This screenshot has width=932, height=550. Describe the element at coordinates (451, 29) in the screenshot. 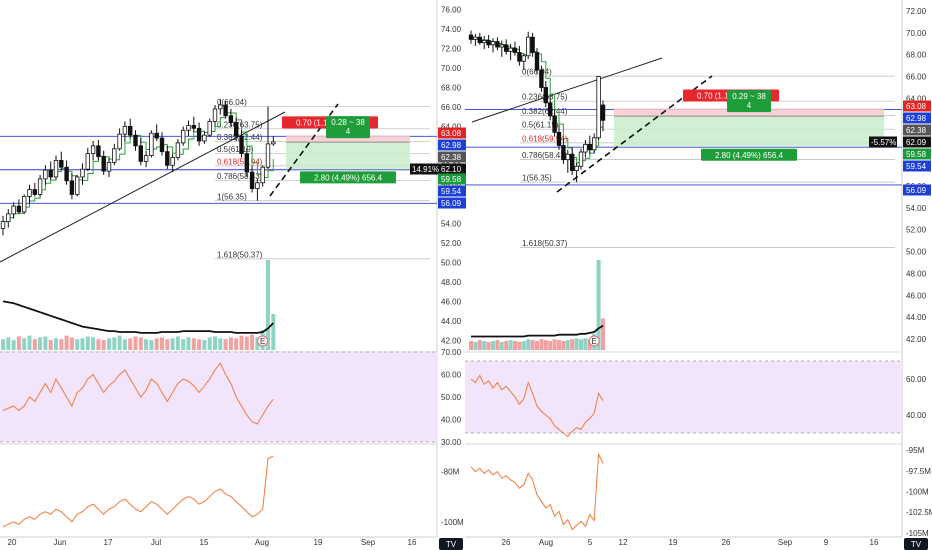

I see `left-price-tick-label: 74.00` at that location.